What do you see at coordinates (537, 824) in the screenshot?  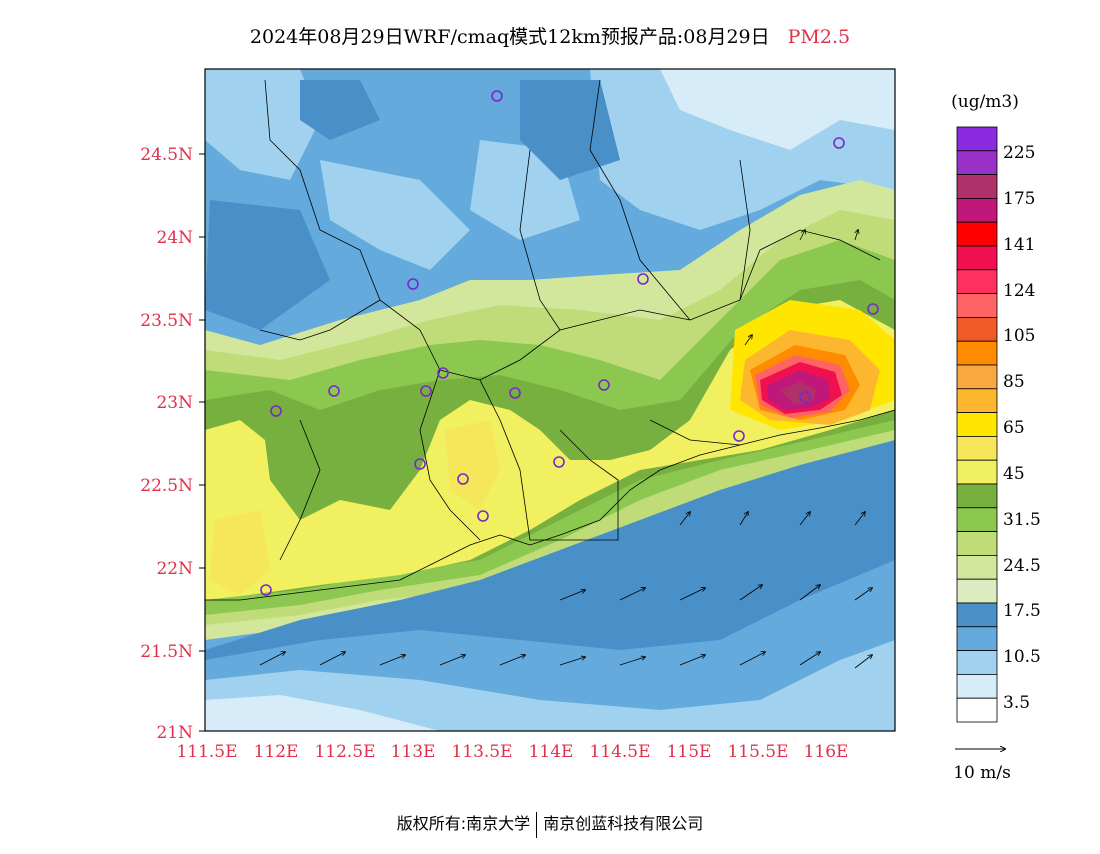 I see `footer-separator` at bounding box center [537, 824].